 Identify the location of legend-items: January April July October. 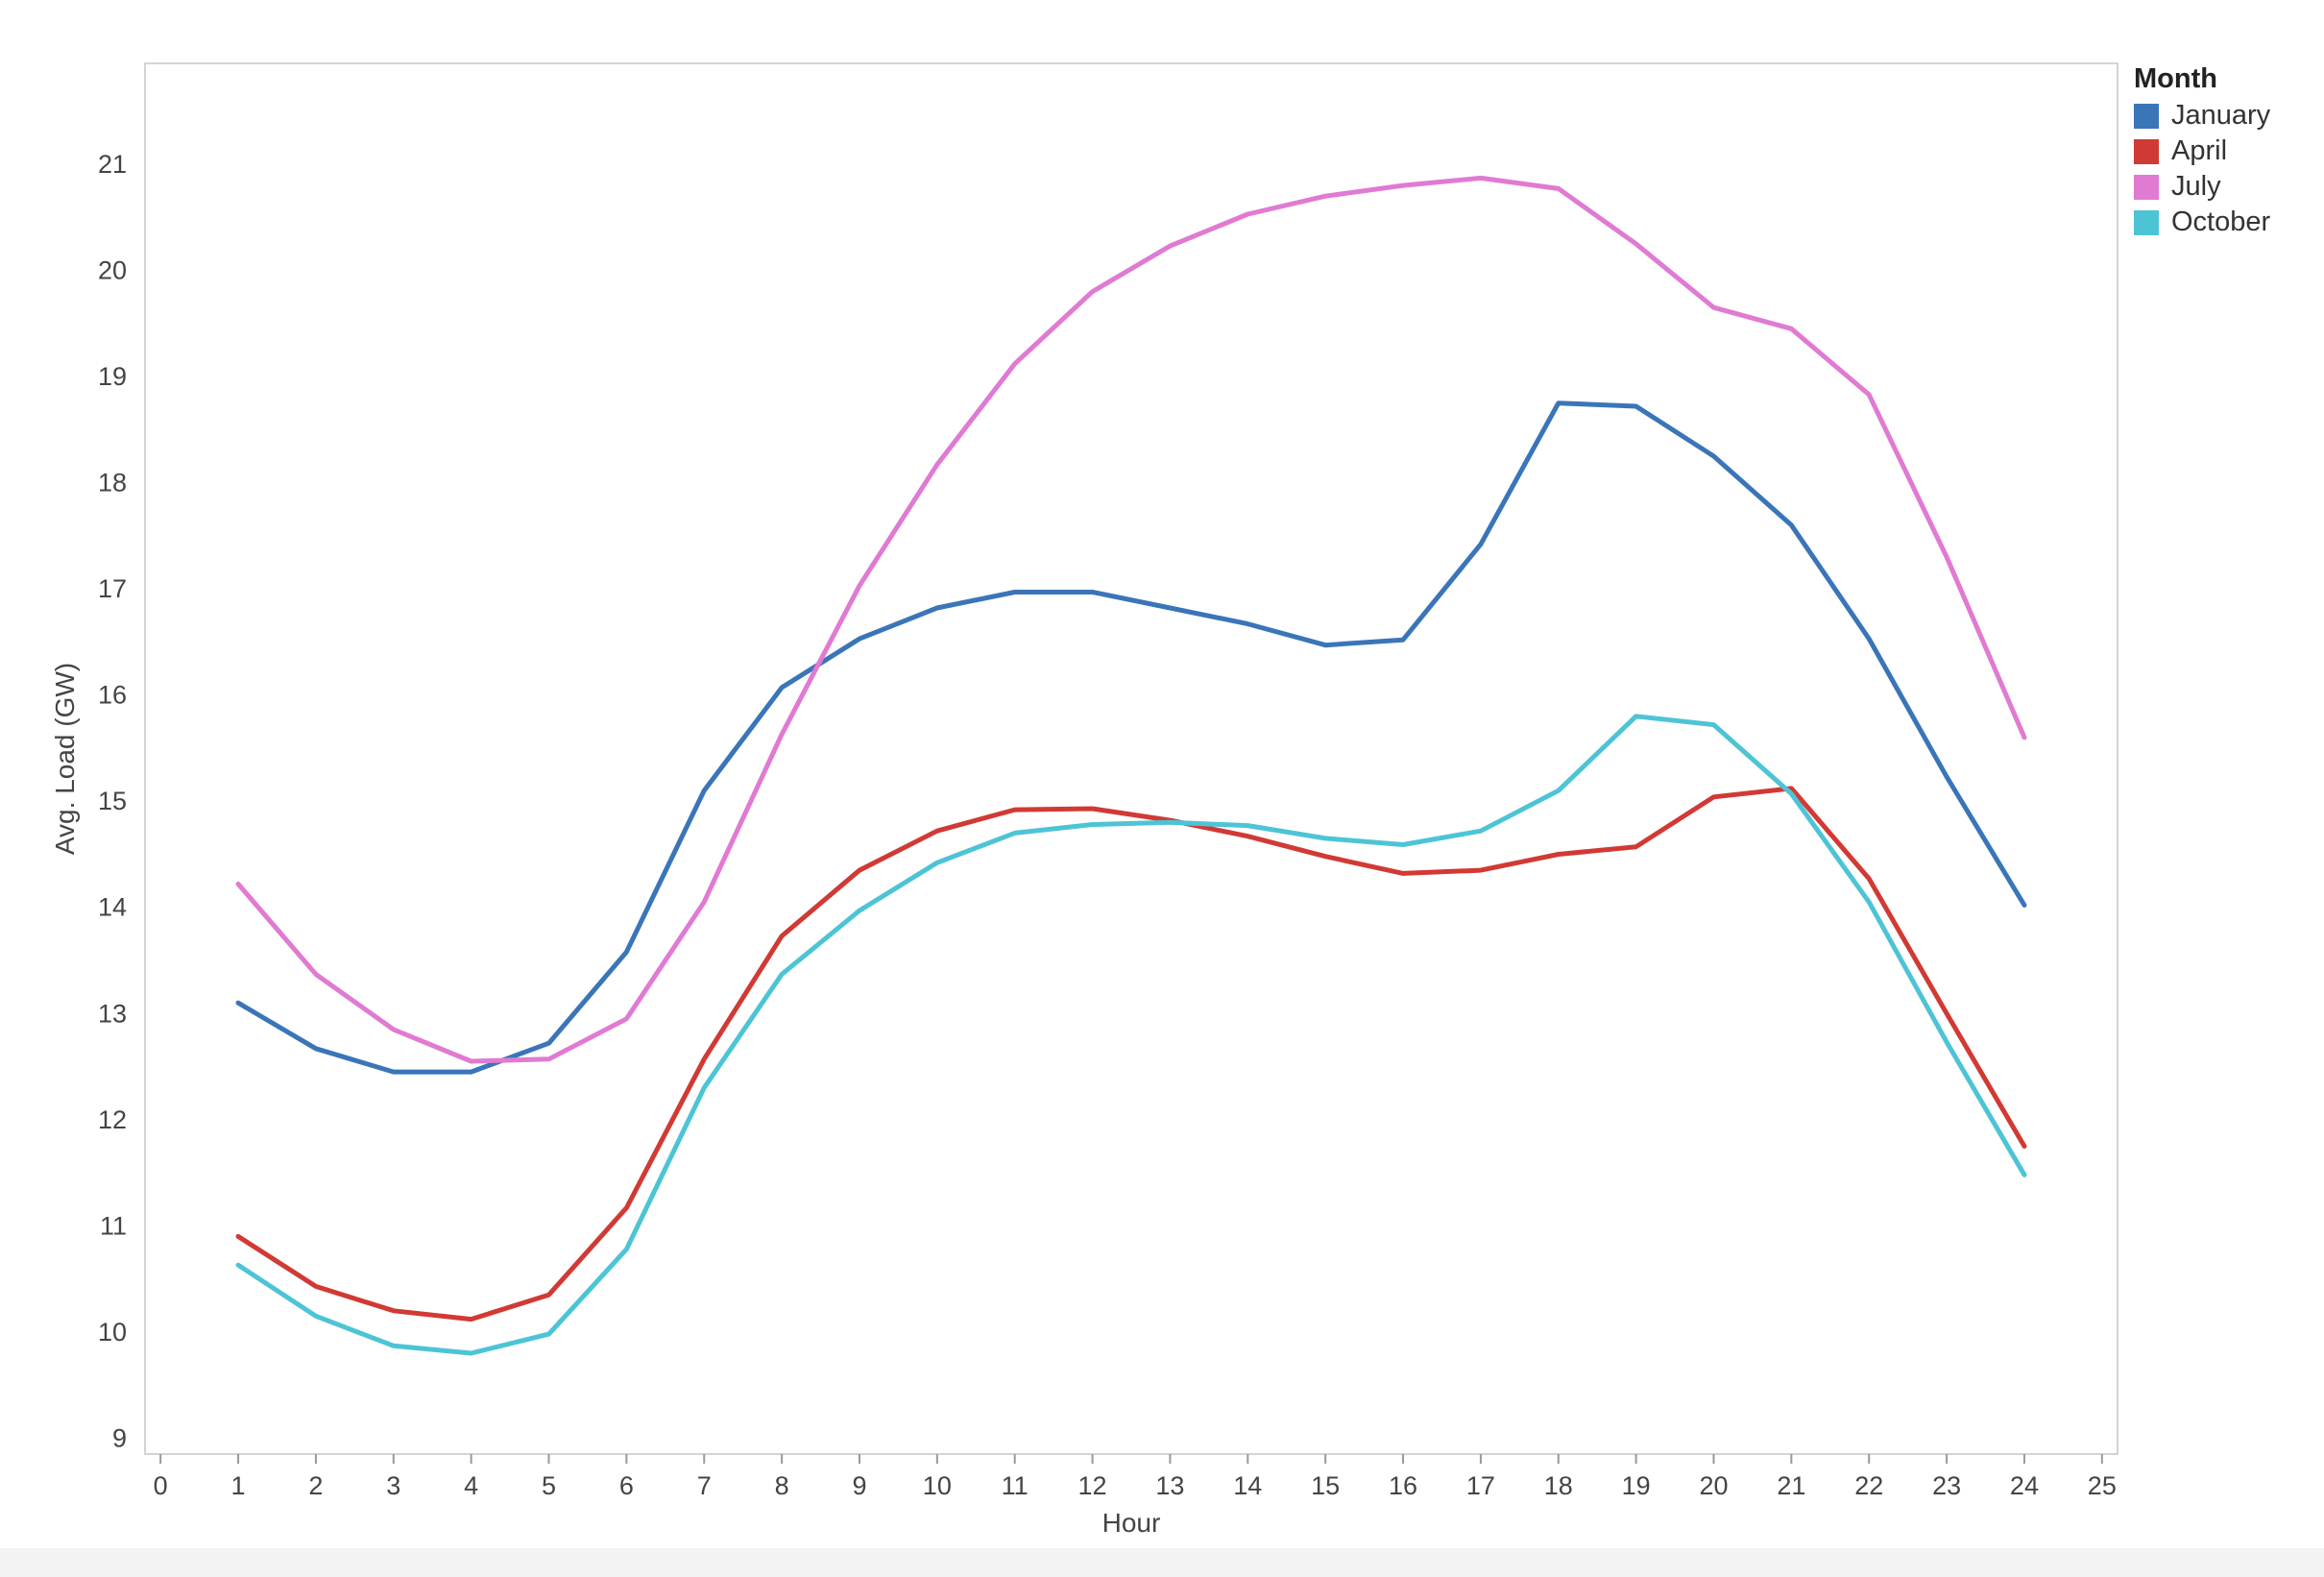
(2225, 169).